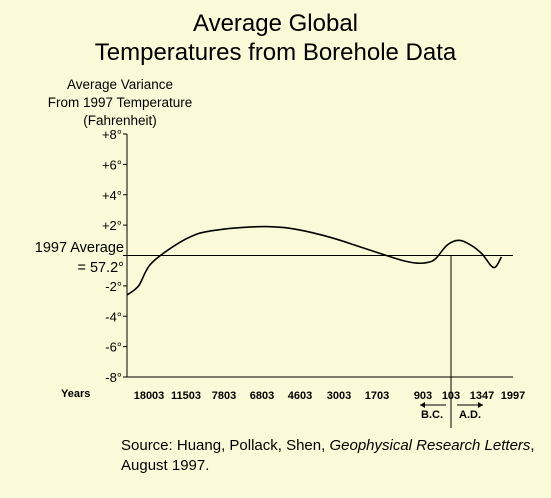 This screenshot has height=498, width=551. Describe the element at coordinates (120, 102) in the screenshot. I see `y-axis-label-line2: From 1997 Temperature` at that location.